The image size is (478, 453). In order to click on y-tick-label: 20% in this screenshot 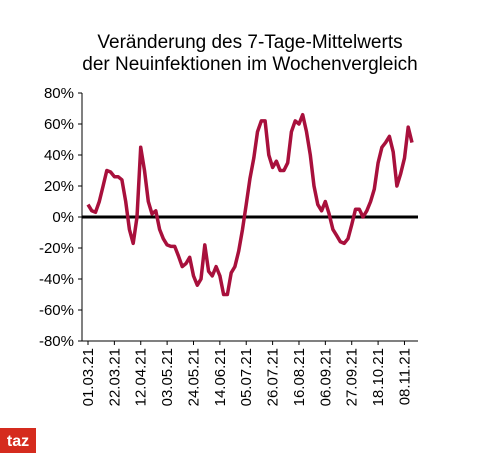, I will do `click(59, 186)`.